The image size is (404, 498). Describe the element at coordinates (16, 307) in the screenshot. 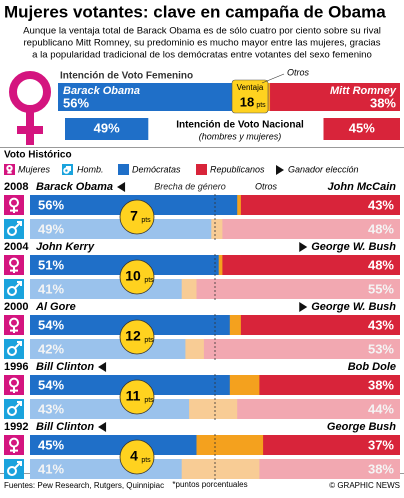

I see `year: 2000` at that location.